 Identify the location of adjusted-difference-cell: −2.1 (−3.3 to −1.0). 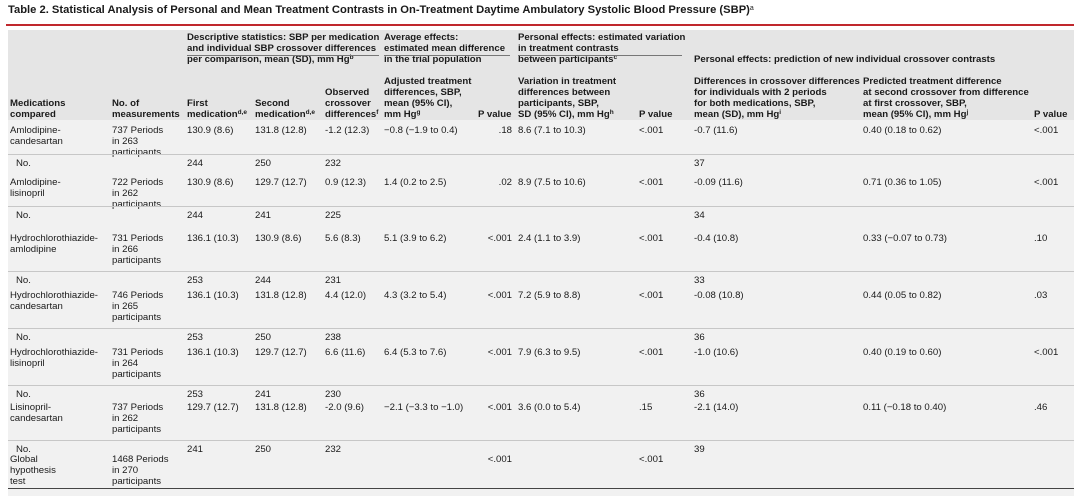
(424, 407).